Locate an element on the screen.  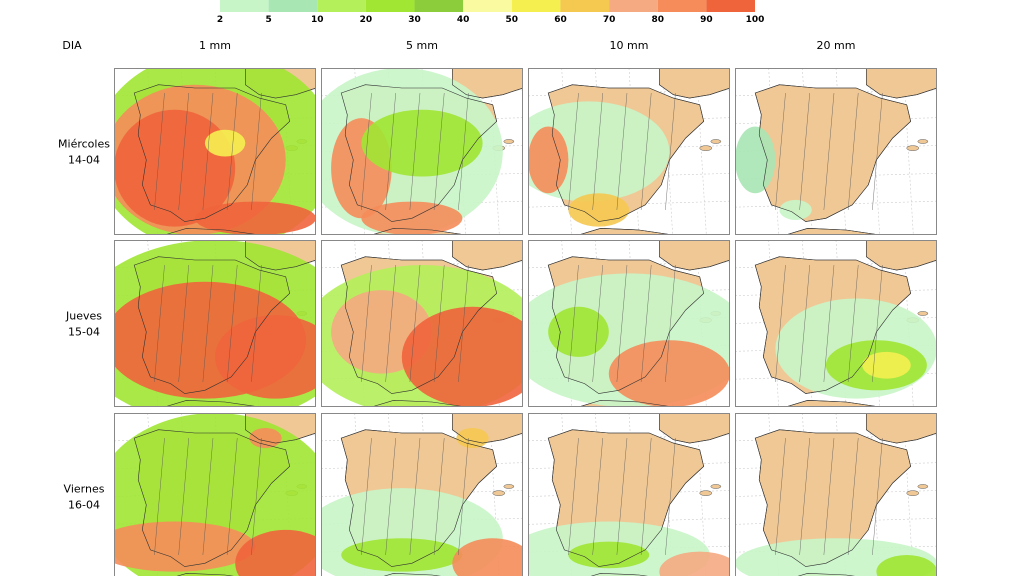
legend-label: 10 is located at coordinates (317, 20).